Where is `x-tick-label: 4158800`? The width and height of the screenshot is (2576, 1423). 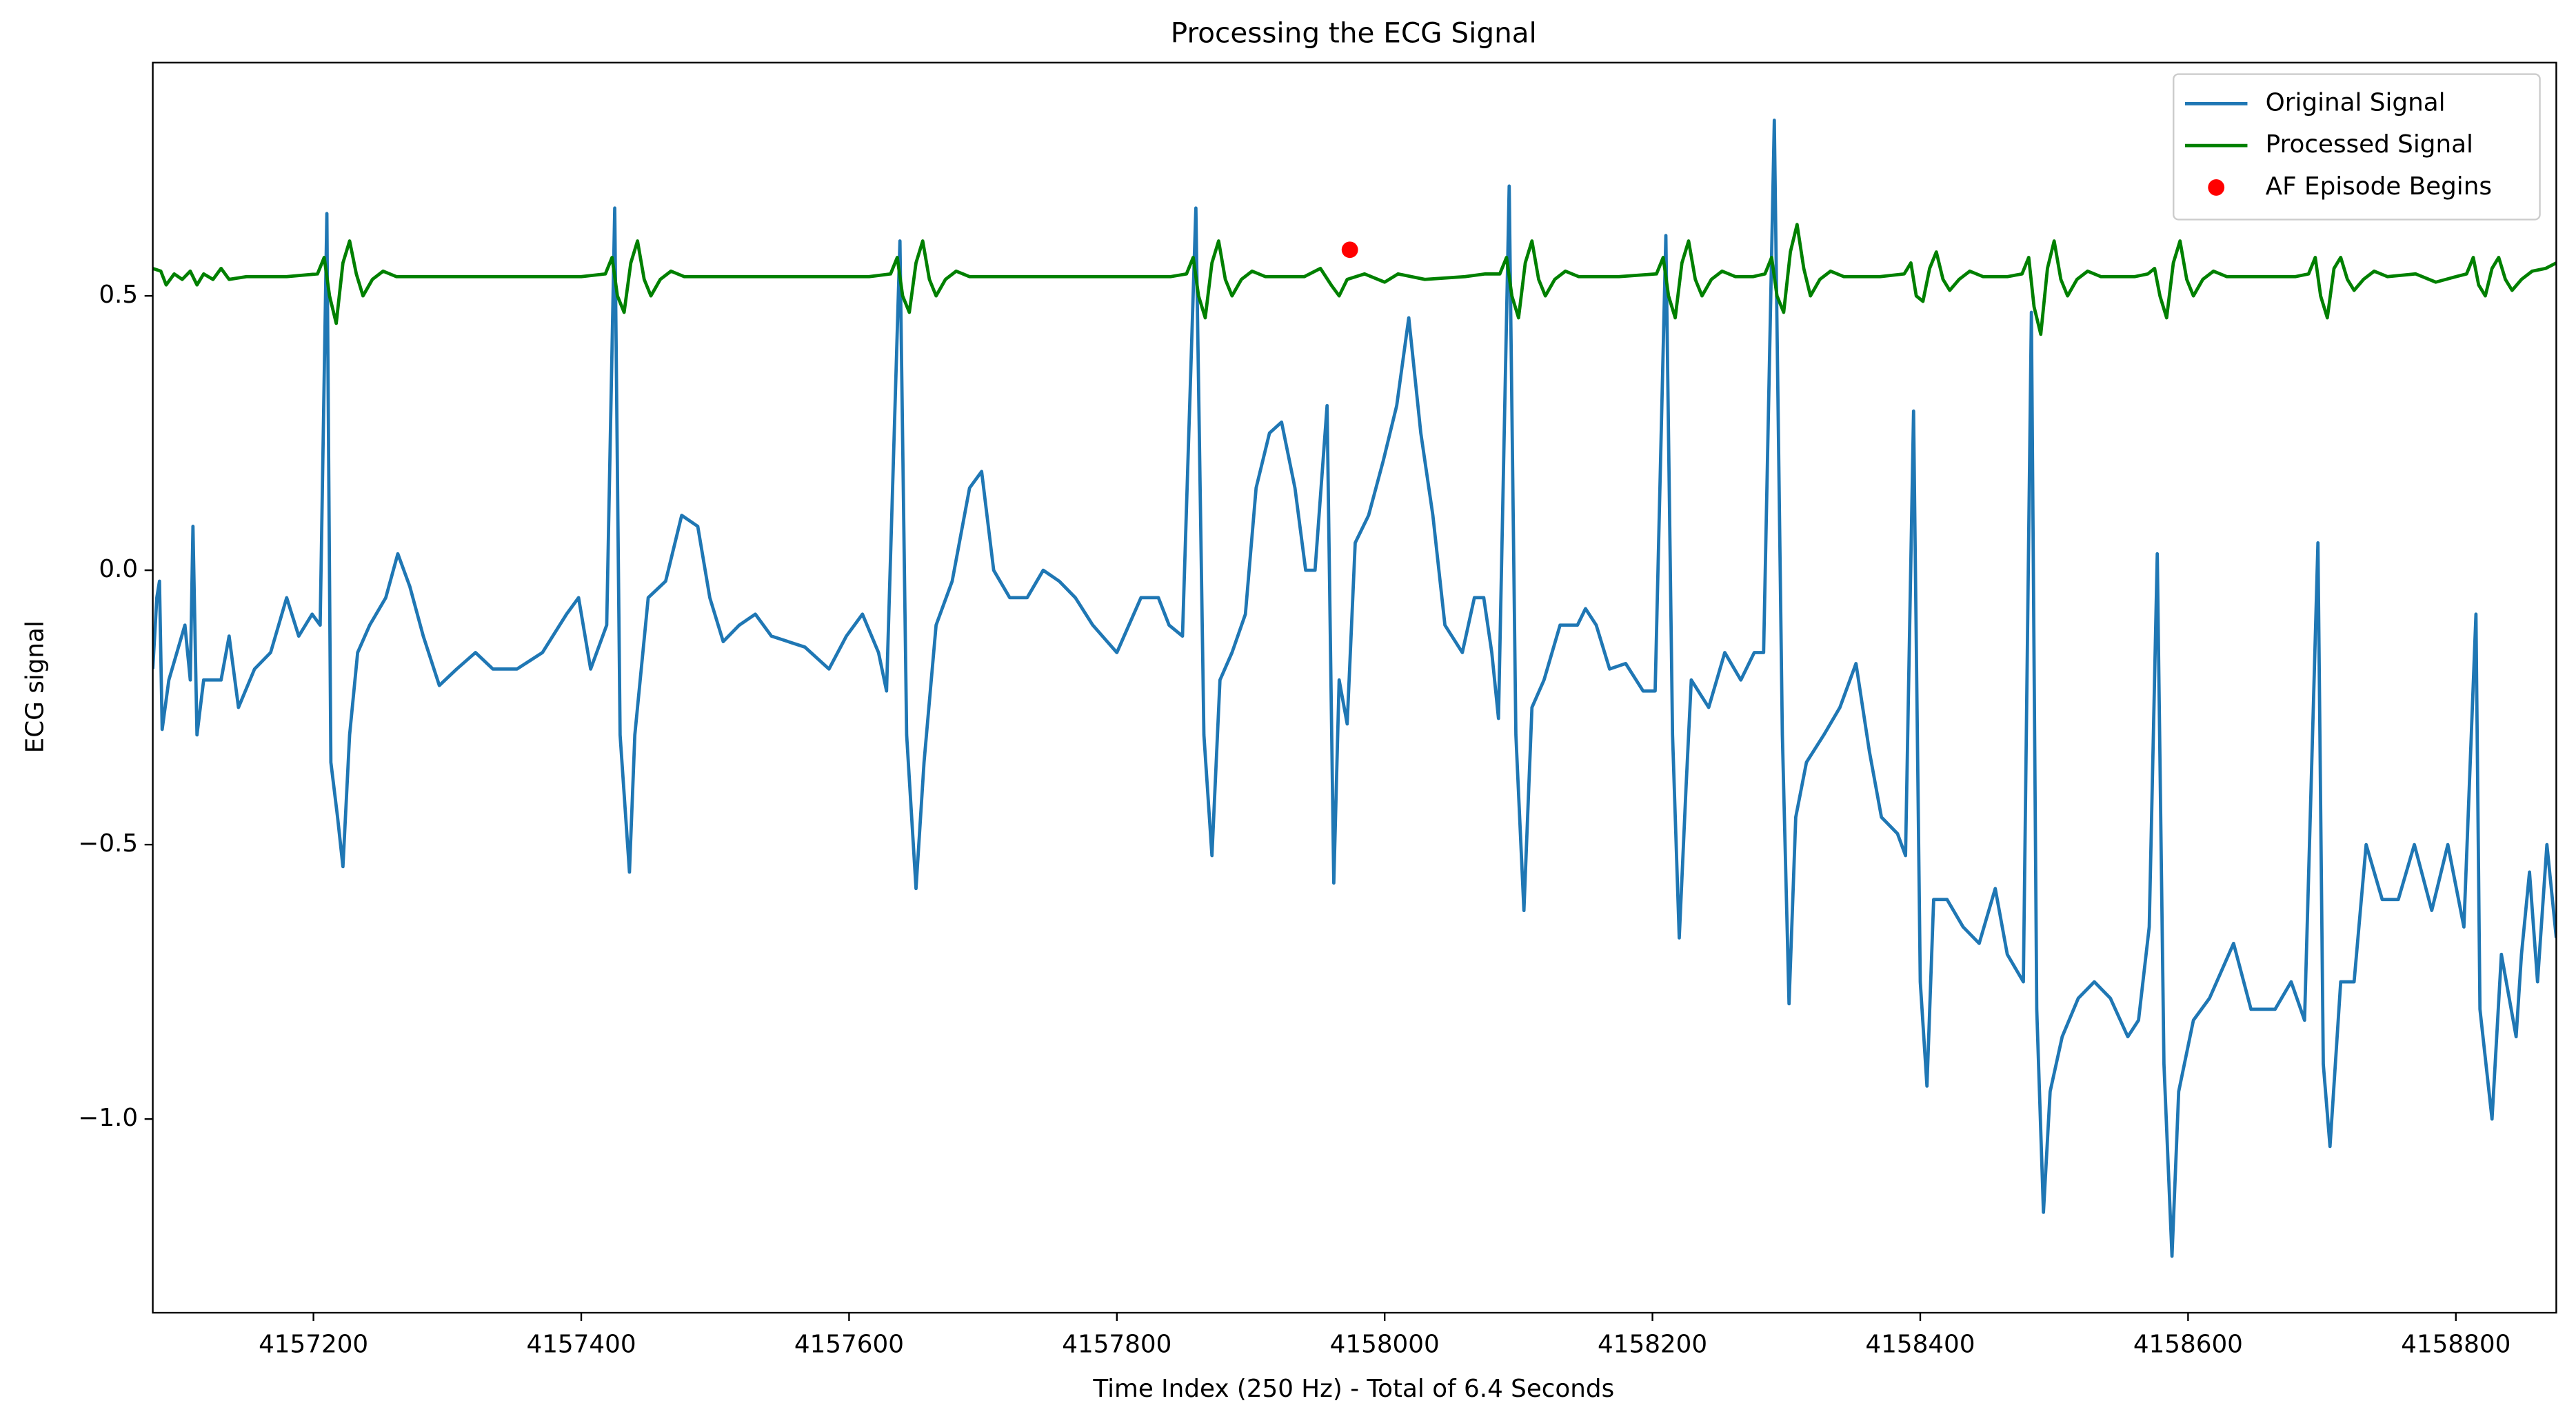 x-tick-label: 4158800 is located at coordinates (2455, 1345).